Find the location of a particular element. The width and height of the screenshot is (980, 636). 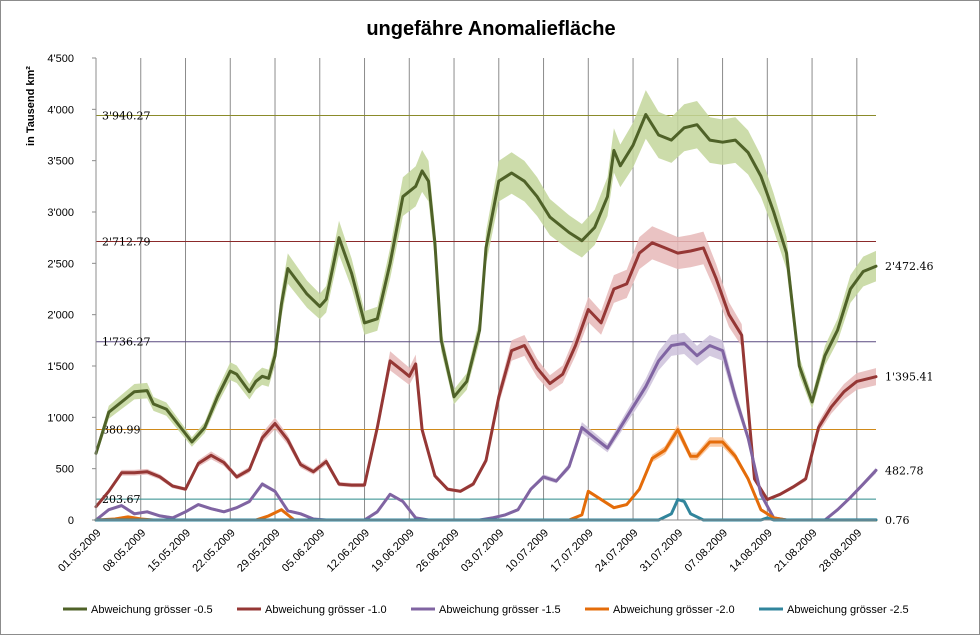

y-tick-label: 4'000 is located at coordinates (60, 110).